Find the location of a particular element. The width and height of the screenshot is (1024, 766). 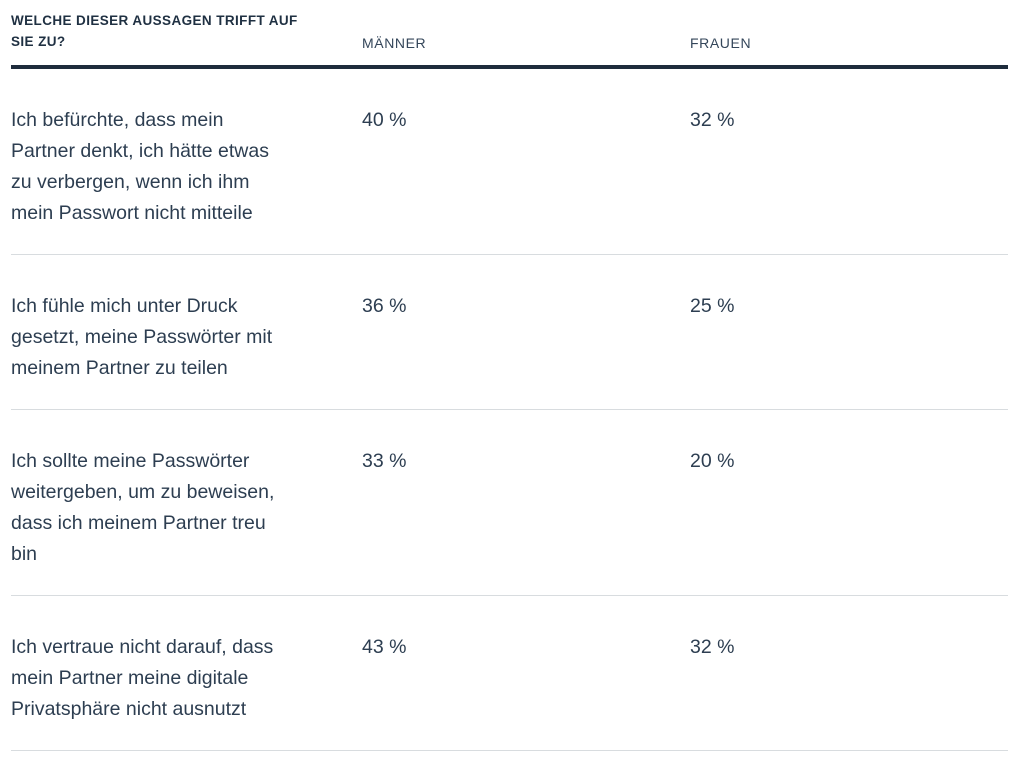

frauen-value: 20 % is located at coordinates (712, 461).